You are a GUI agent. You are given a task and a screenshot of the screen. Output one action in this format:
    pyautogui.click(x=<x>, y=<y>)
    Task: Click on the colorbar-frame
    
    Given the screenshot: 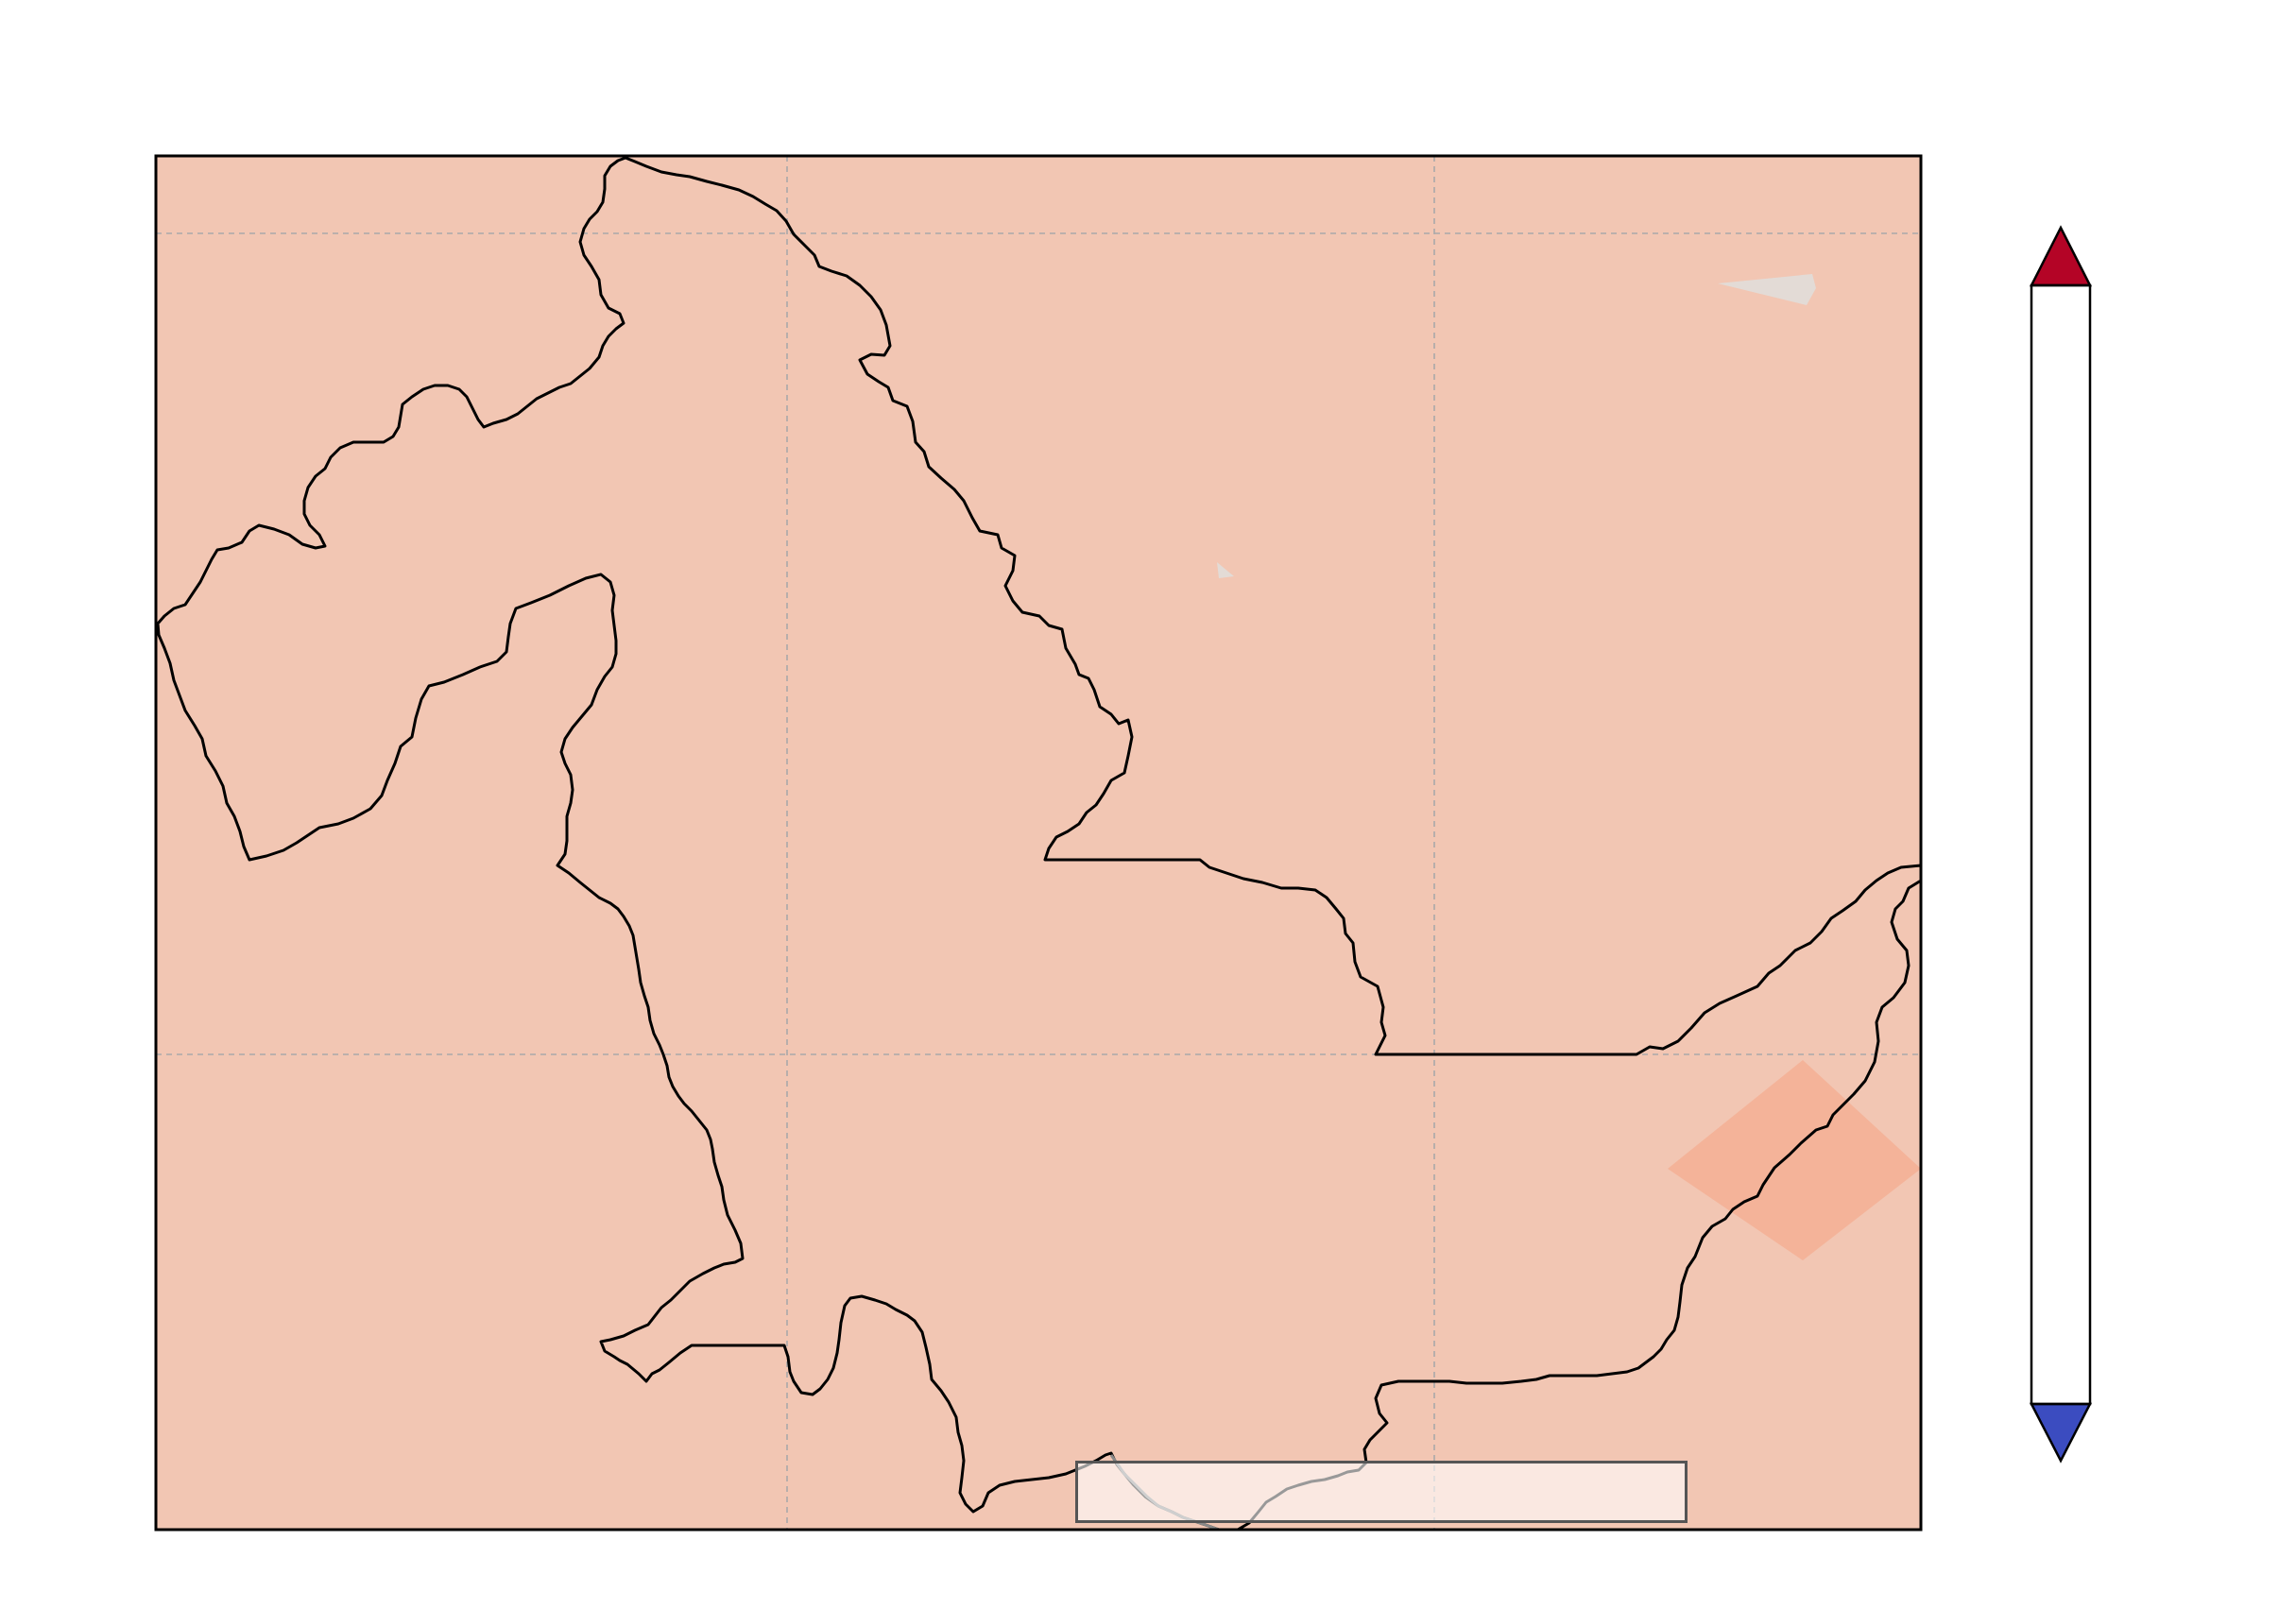 What is the action you would take?
    pyautogui.click(x=2061, y=844)
    